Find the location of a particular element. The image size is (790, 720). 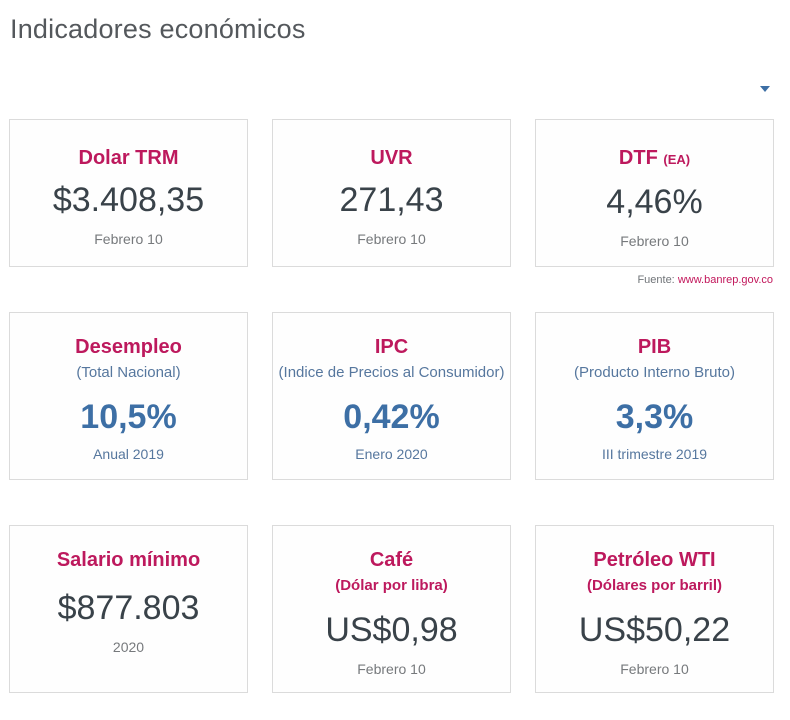

card-dolar-trm: Dolar TRM $3.408,35 Febrero 10 is located at coordinates (128, 193).